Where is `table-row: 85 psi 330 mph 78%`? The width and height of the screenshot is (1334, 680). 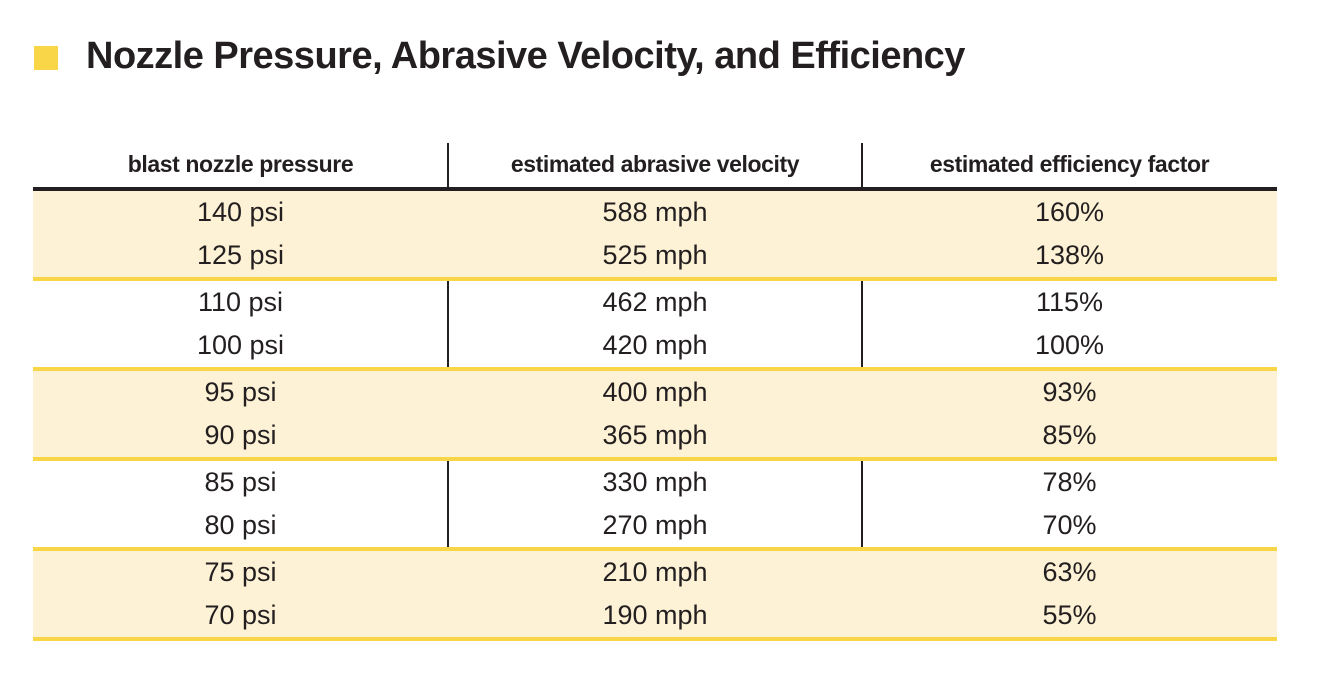 table-row: 85 psi 330 mph 78% is located at coordinates (655, 482).